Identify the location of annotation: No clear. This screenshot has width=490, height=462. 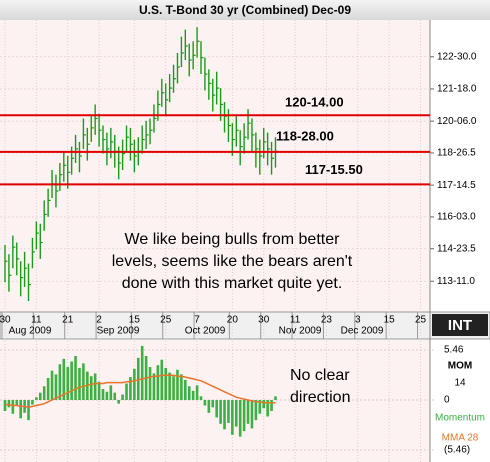
(320, 375).